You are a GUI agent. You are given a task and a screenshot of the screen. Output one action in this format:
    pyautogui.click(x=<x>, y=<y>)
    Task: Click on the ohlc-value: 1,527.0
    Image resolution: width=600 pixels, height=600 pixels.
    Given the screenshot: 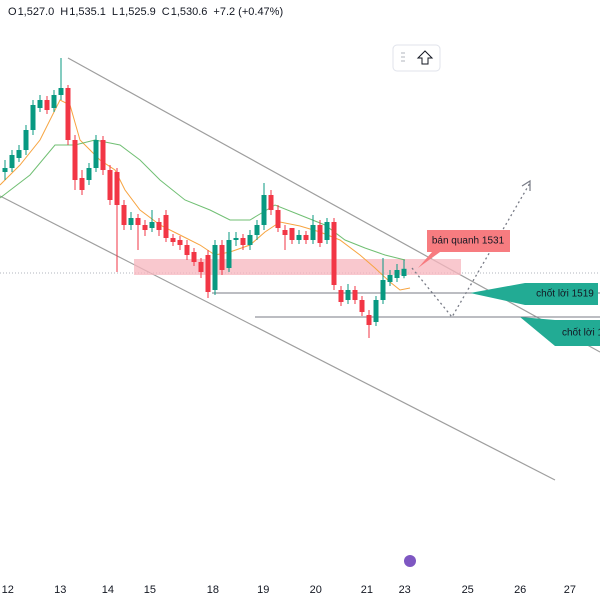 What is the action you would take?
    pyautogui.click(x=36, y=12)
    